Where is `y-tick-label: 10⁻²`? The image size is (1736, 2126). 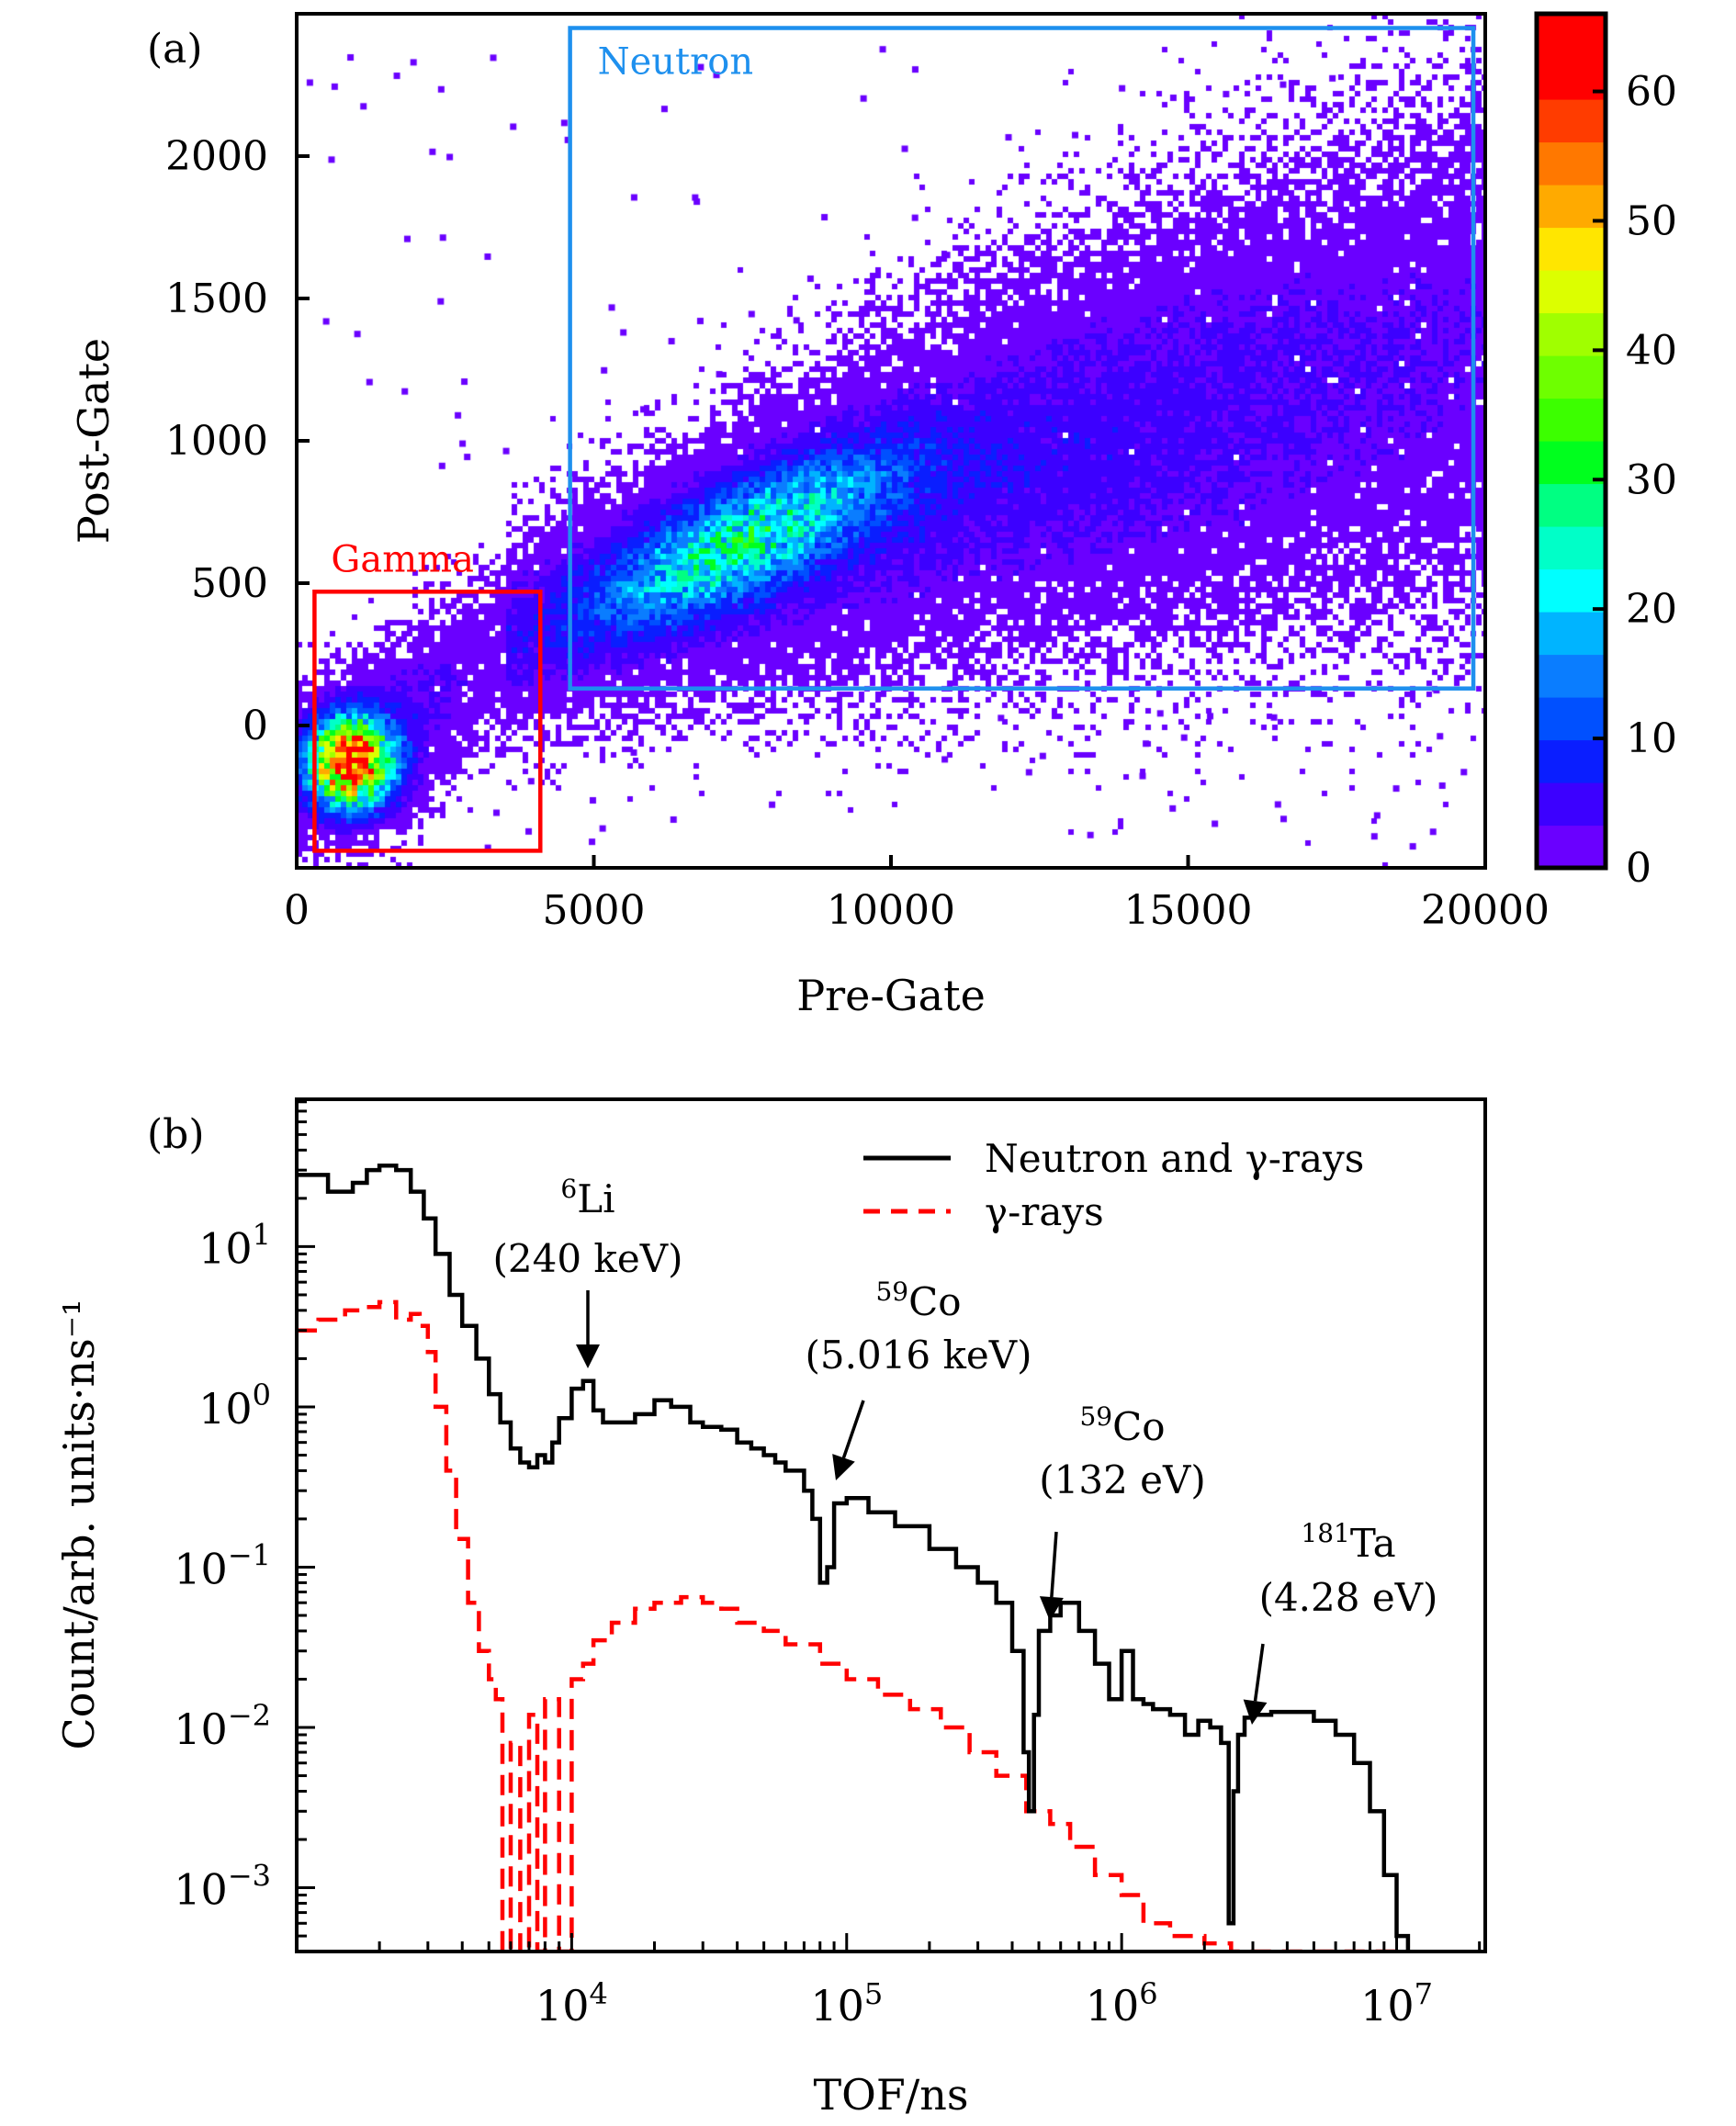
y-tick-label: 10⁻² is located at coordinates (222, 1726).